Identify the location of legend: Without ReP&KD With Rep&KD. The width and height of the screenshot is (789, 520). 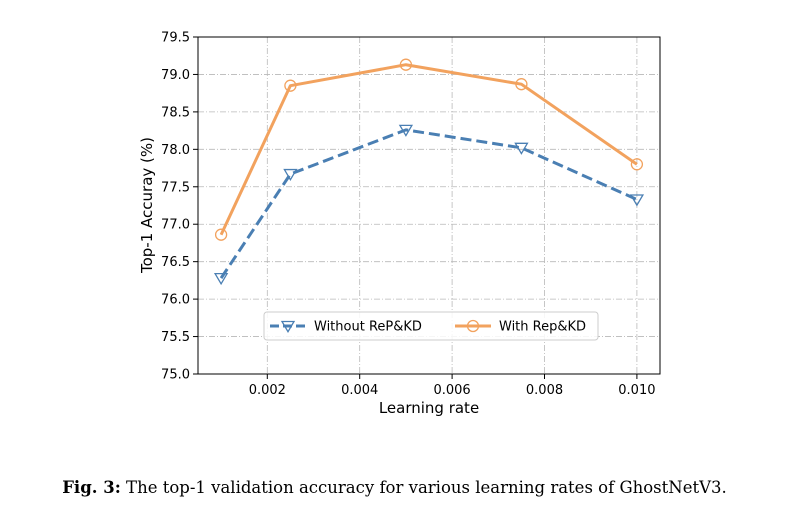
(431, 326).